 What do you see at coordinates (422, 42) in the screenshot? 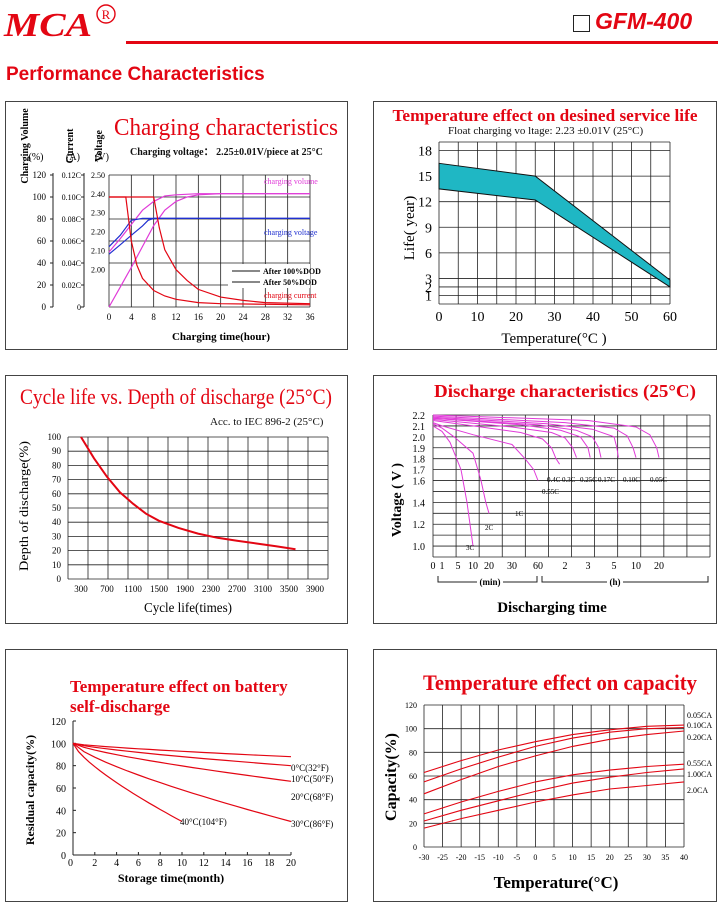
I see `header-rule` at bounding box center [422, 42].